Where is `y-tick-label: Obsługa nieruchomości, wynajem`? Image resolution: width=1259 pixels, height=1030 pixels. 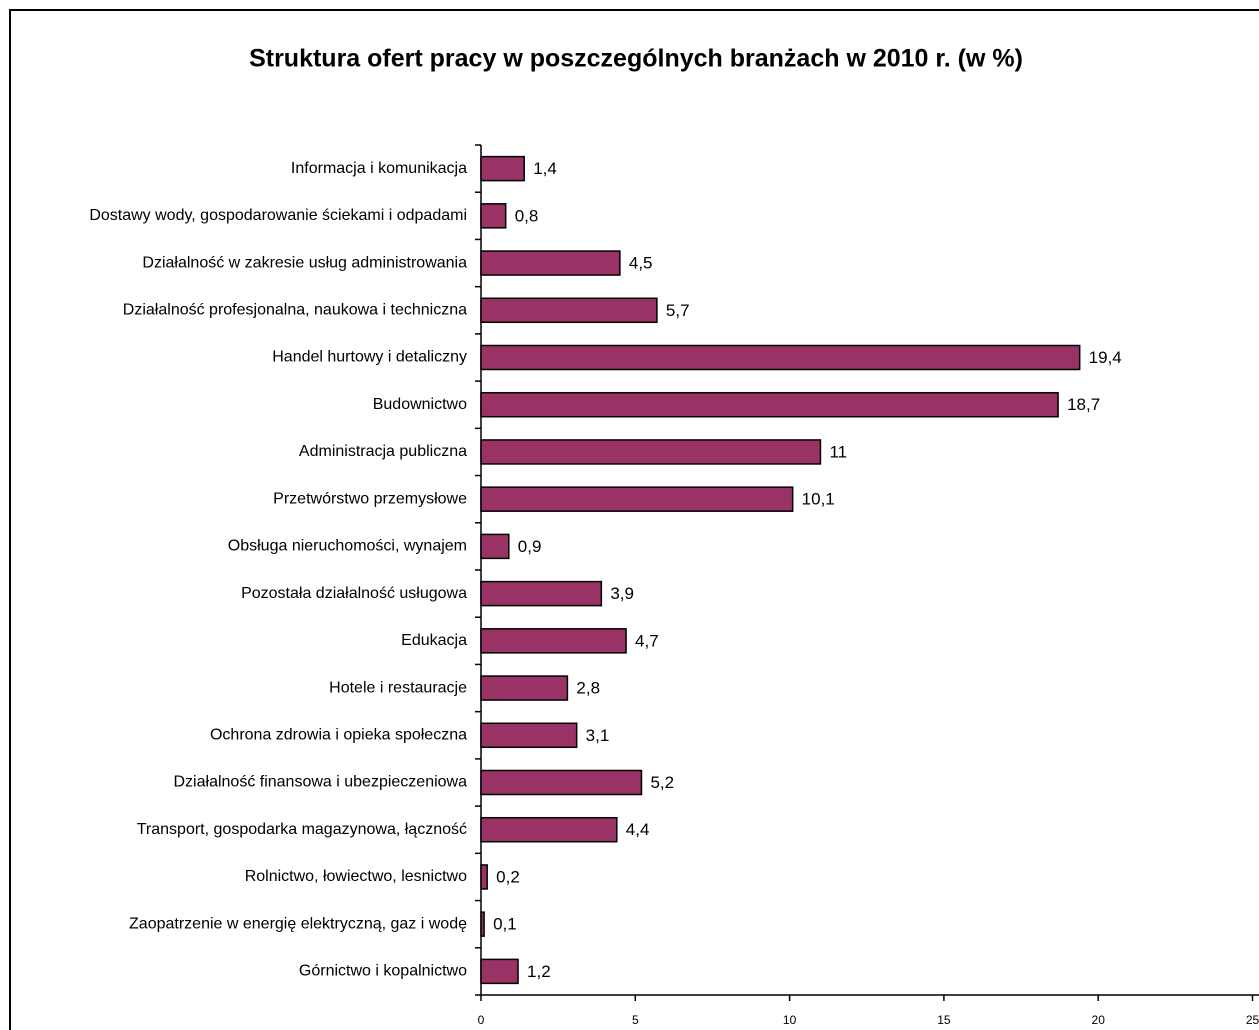 y-tick-label: Obsługa nieruchomości, wynajem is located at coordinates (347, 546).